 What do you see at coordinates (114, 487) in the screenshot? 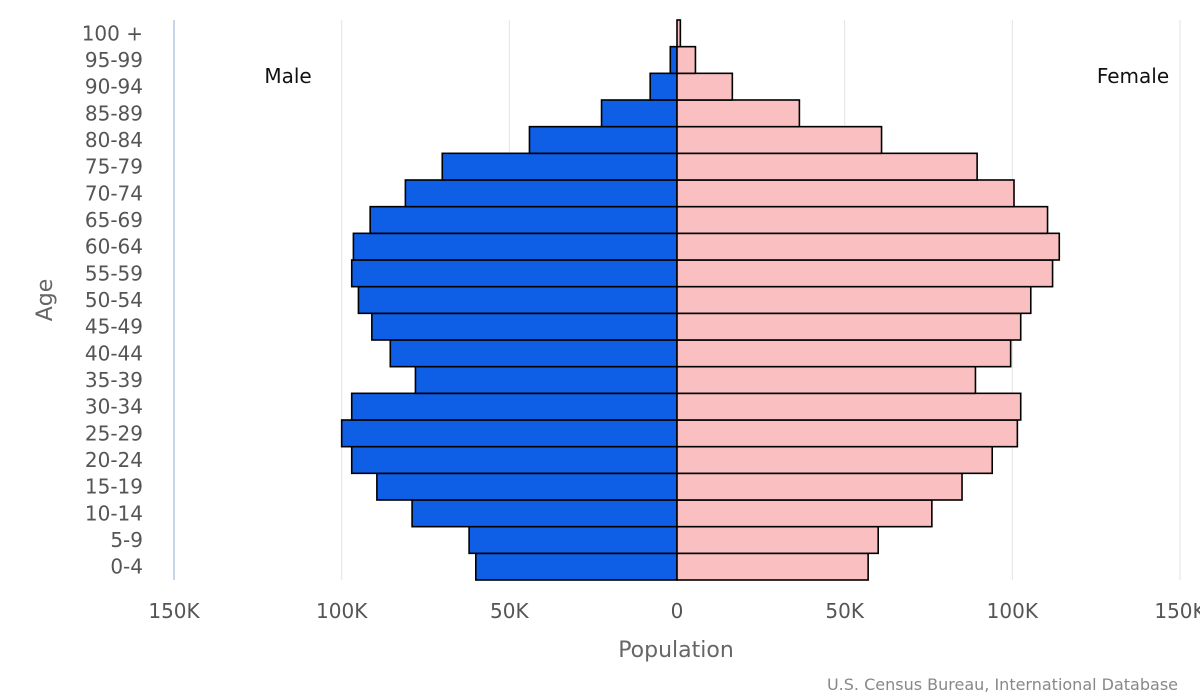
I see `y-tick-label: 15-19` at bounding box center [114, 487].